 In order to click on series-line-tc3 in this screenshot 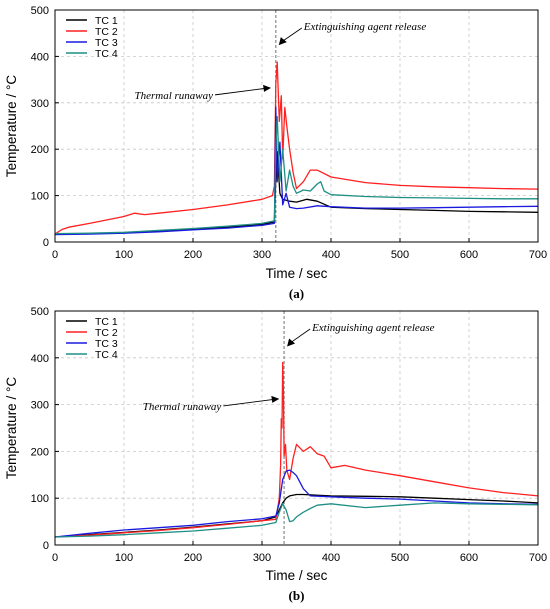, I will do `click(296, 503)`.